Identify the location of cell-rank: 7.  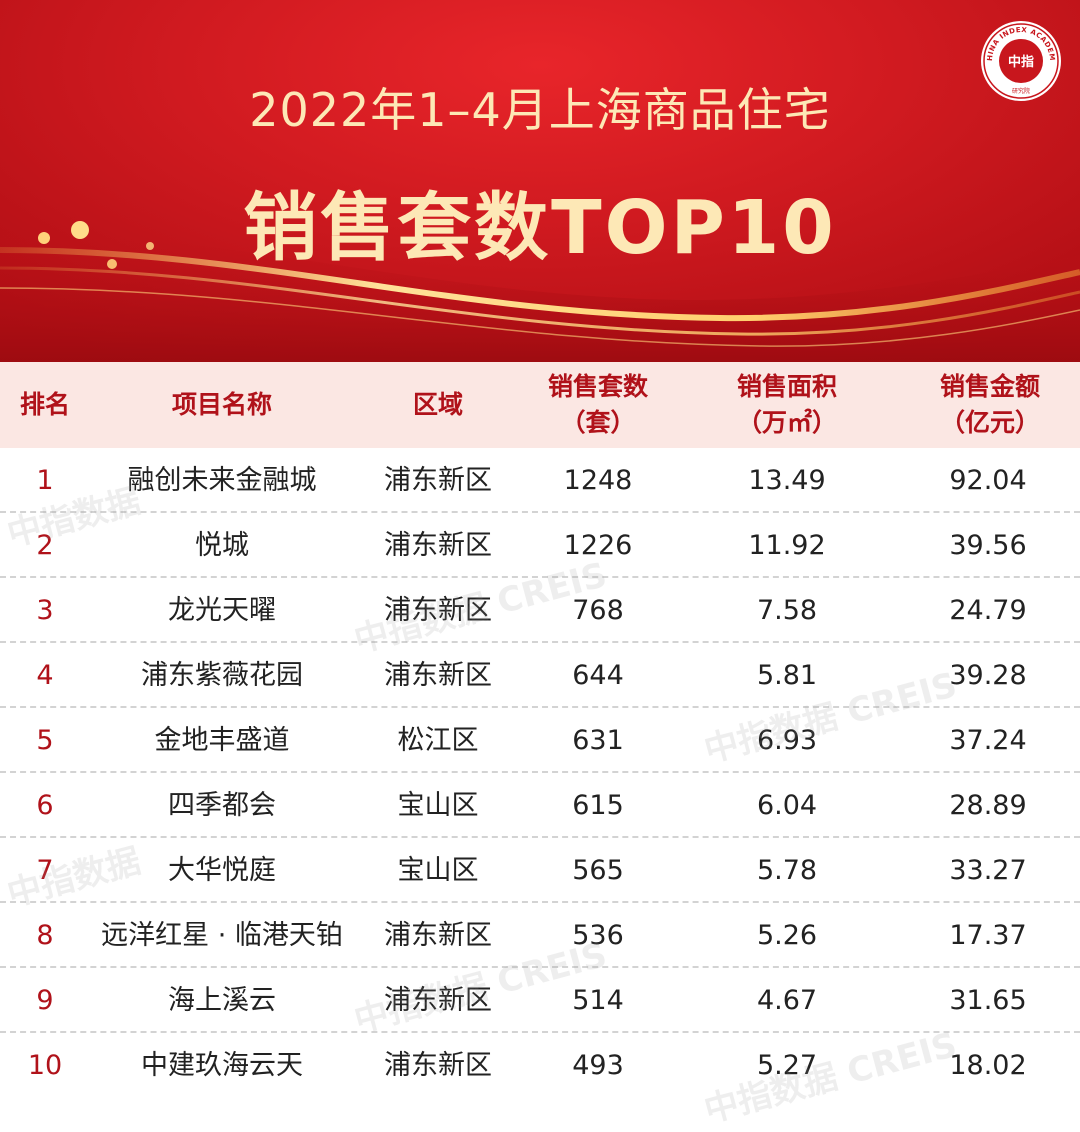
(45, 870).